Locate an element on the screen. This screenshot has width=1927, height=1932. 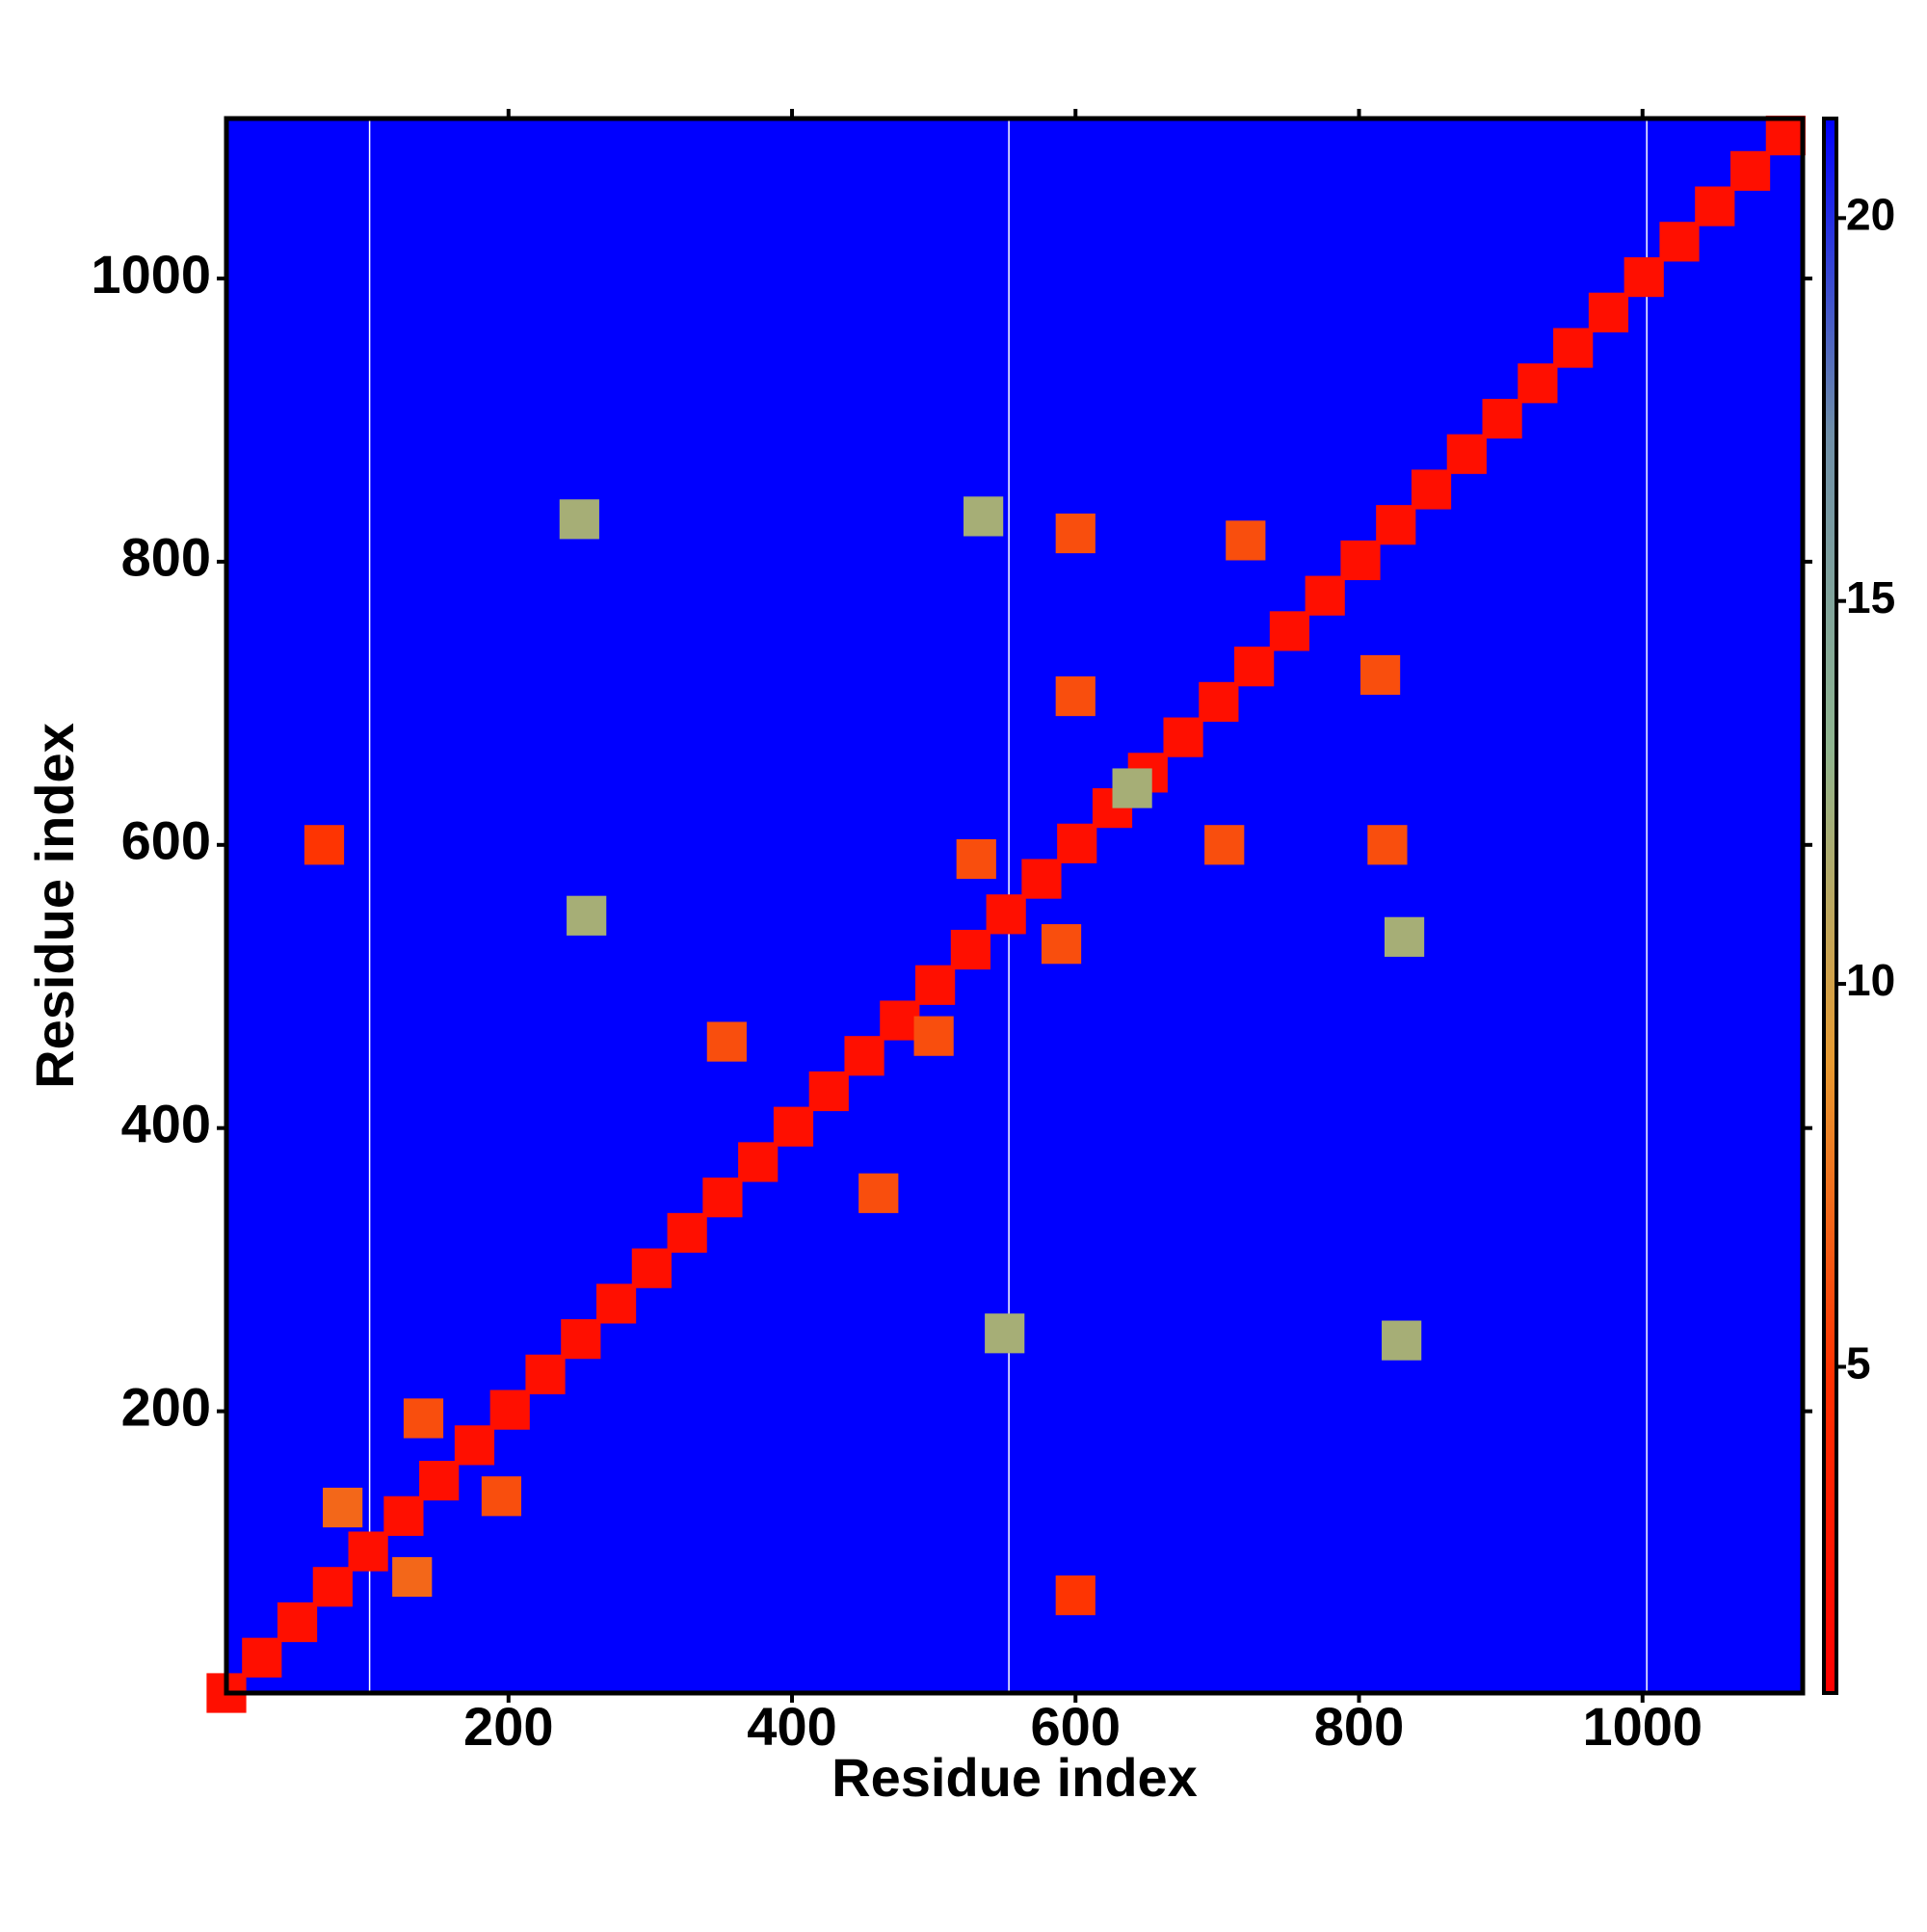
colorbar-tick-label: 5 is located at coordinates (1859, 1363).